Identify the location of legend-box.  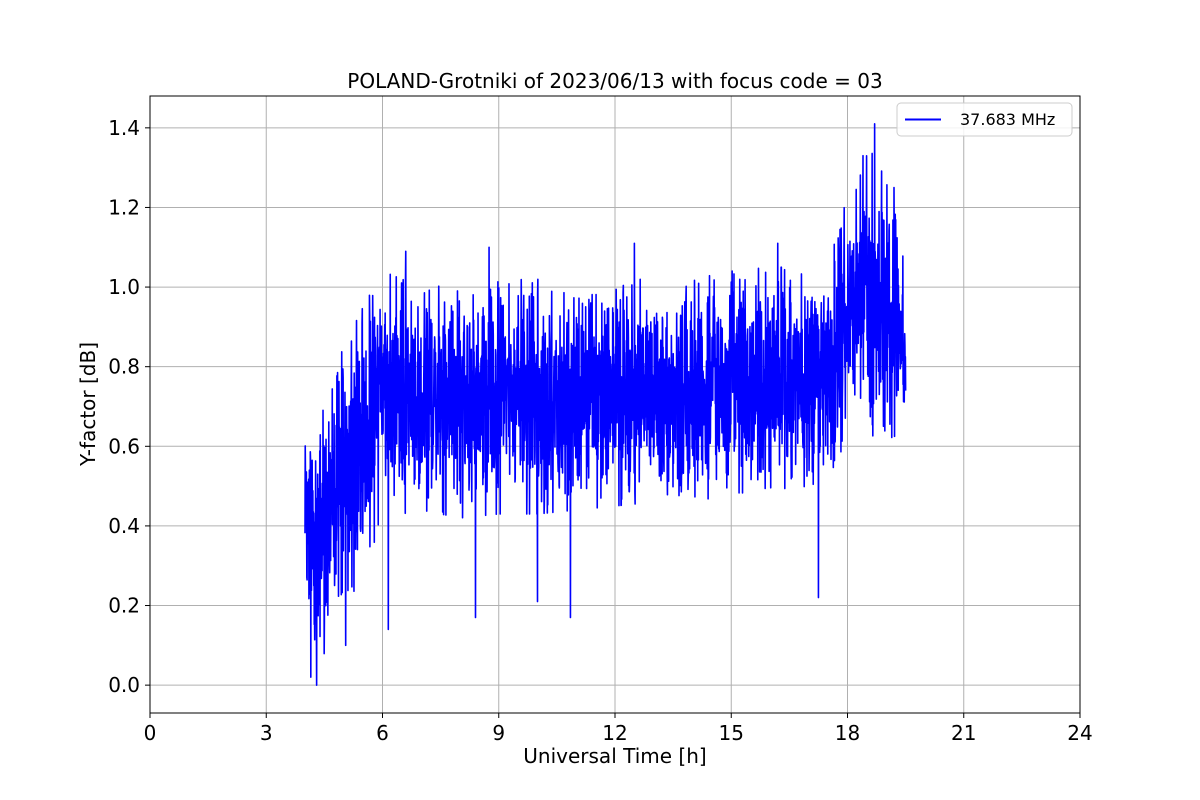
(984, 119).